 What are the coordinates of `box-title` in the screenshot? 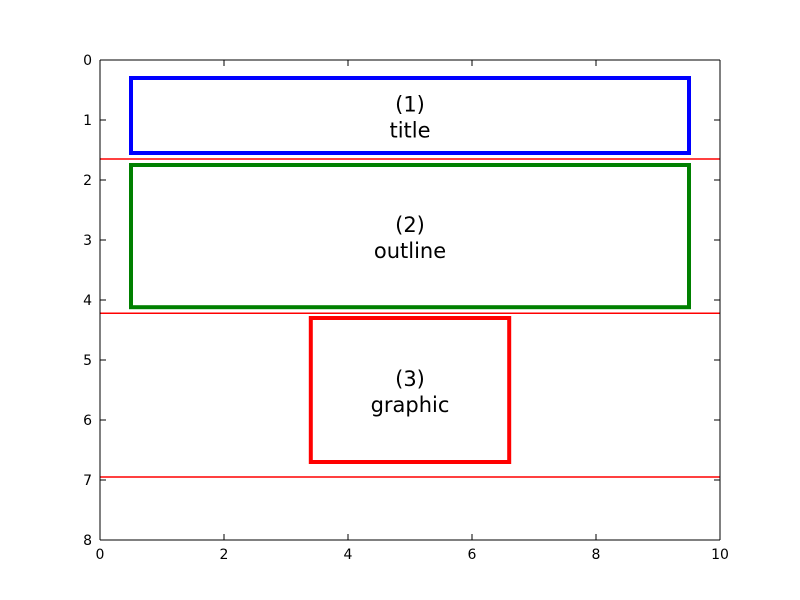 It's located at (410, 115).